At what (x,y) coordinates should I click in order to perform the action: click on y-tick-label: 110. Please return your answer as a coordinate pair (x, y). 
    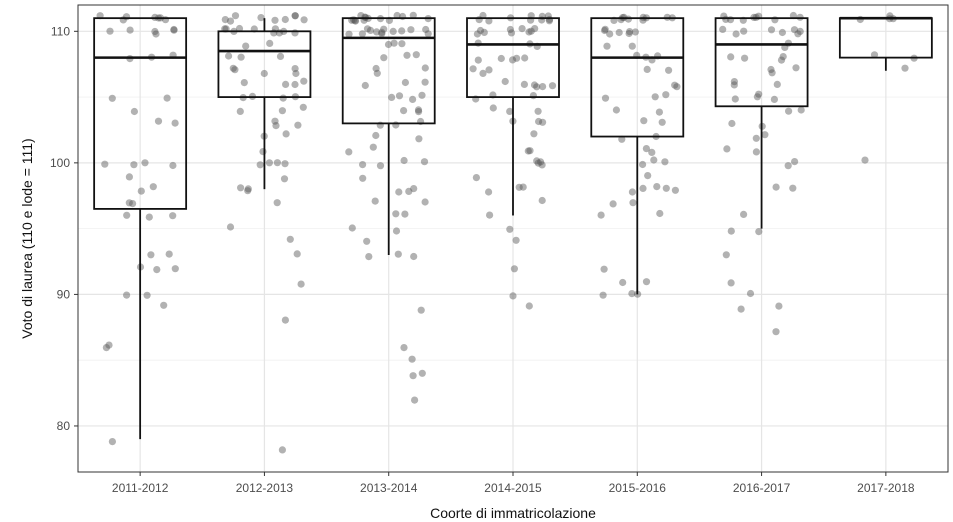
    Looking at the image, I should click on (60, 31).